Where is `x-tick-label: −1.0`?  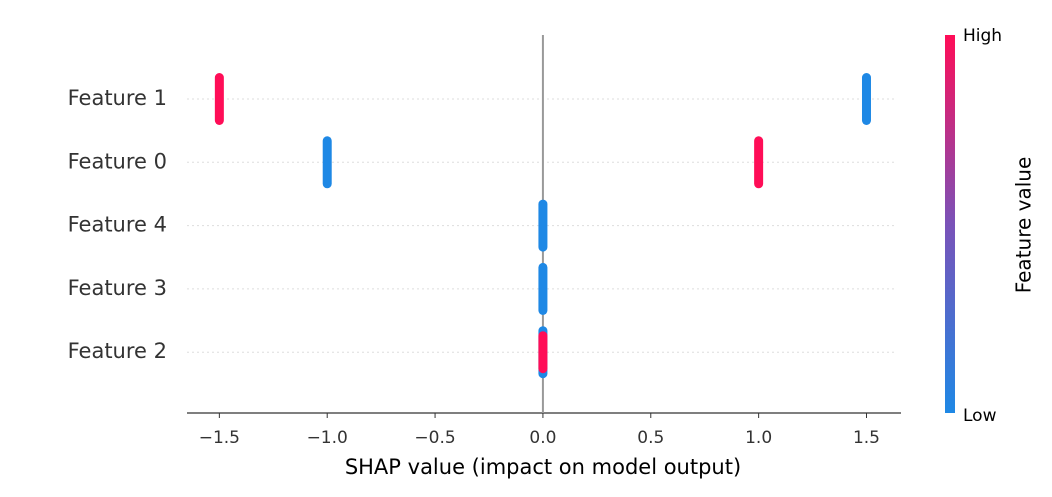 x-tick-label: −1.0 is located at coordinates (327, 438).